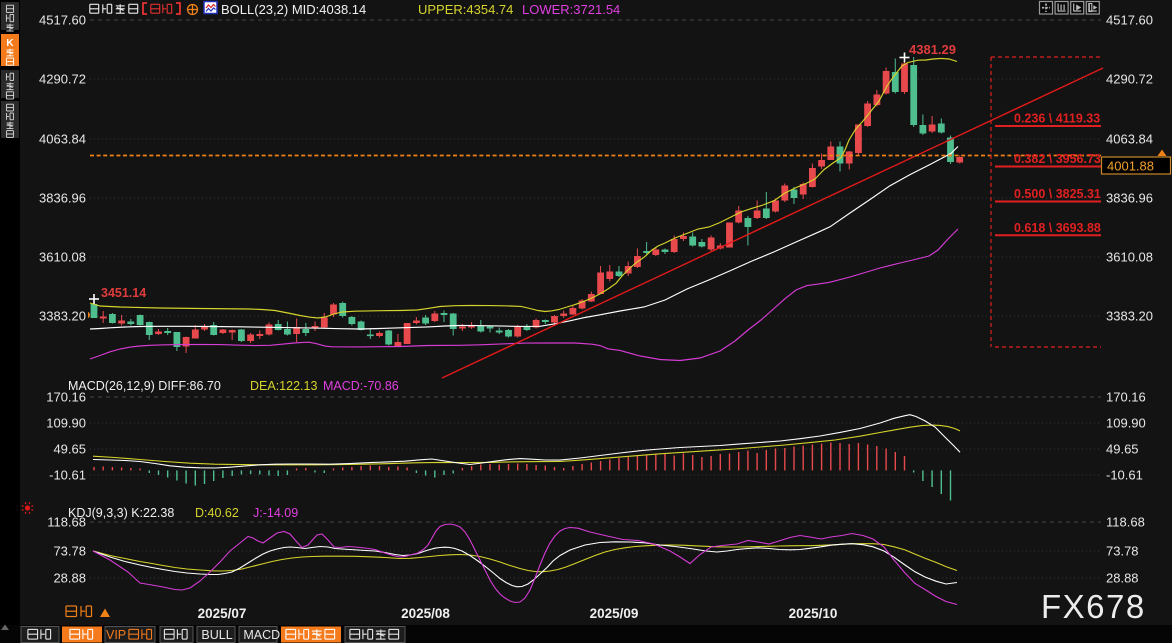 The width and height of the screenshot is (1172, 643). I want to click on svg-text: BOLL(23,2) MID:4038.14, so click(293, 9).